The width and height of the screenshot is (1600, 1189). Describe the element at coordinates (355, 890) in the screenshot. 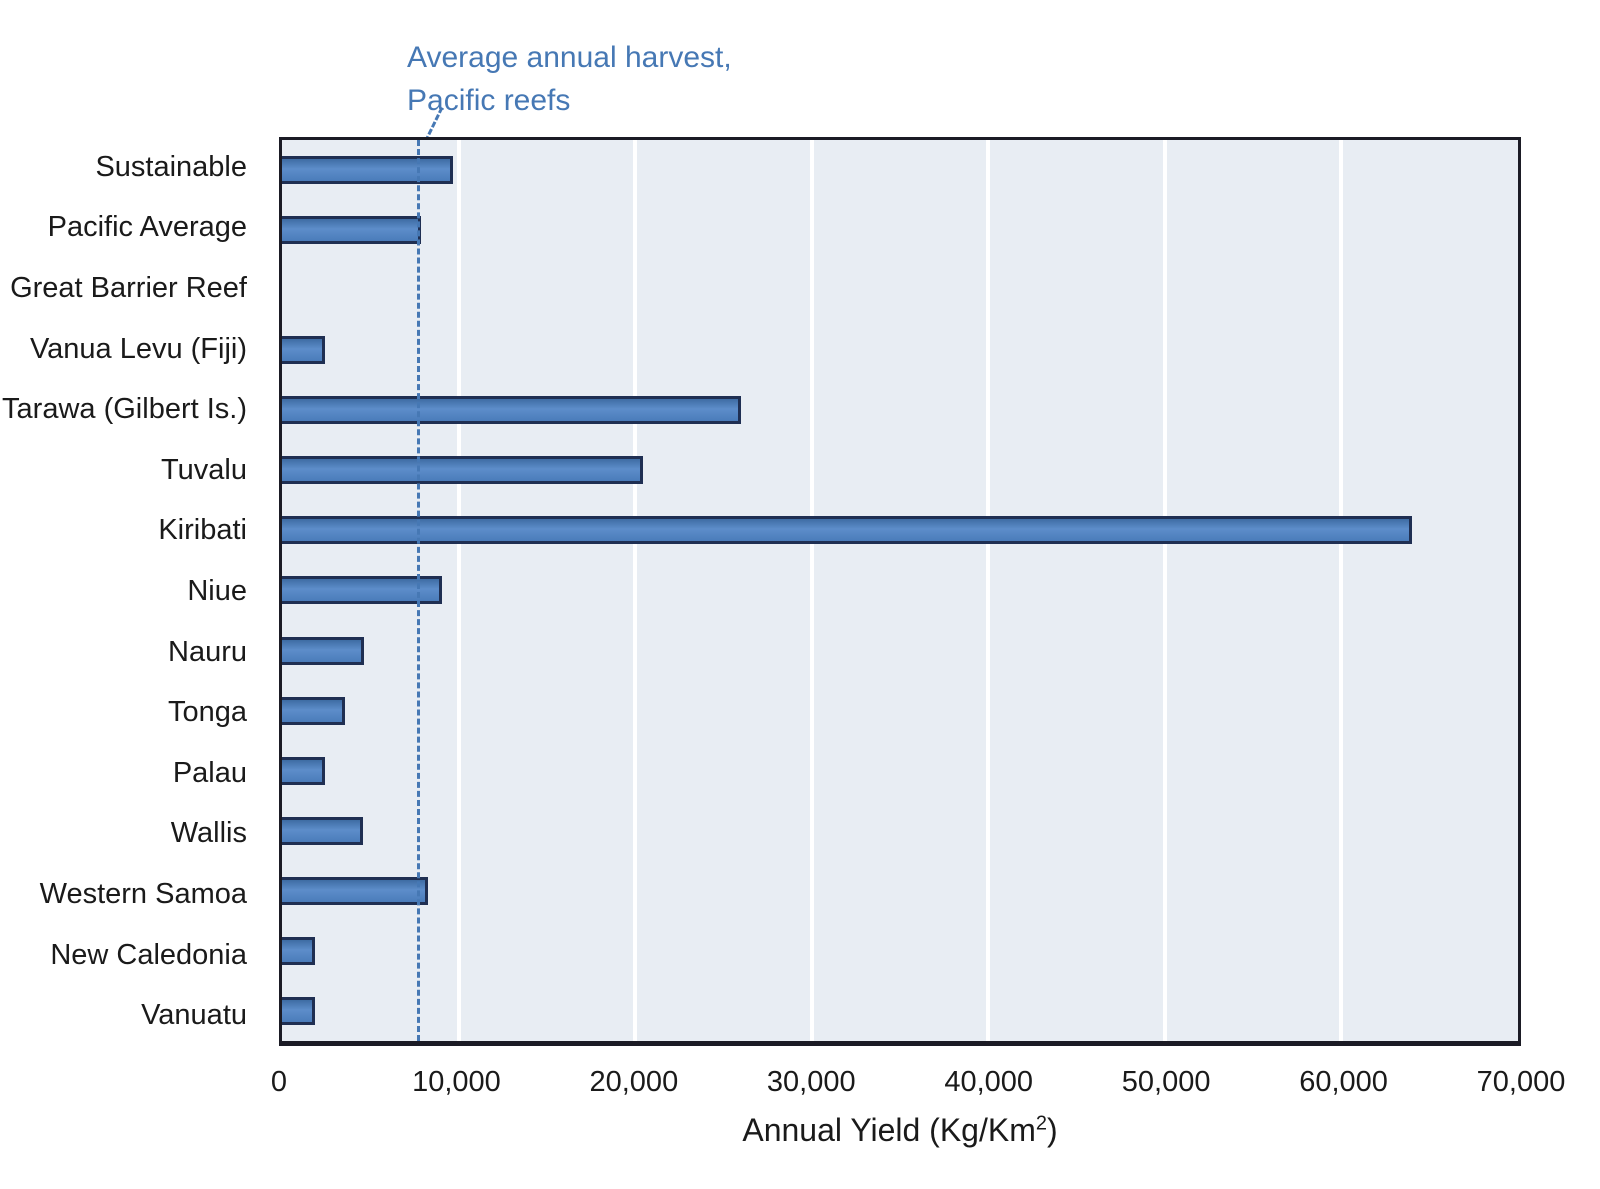

I see `bar-western-samoa` at that location.